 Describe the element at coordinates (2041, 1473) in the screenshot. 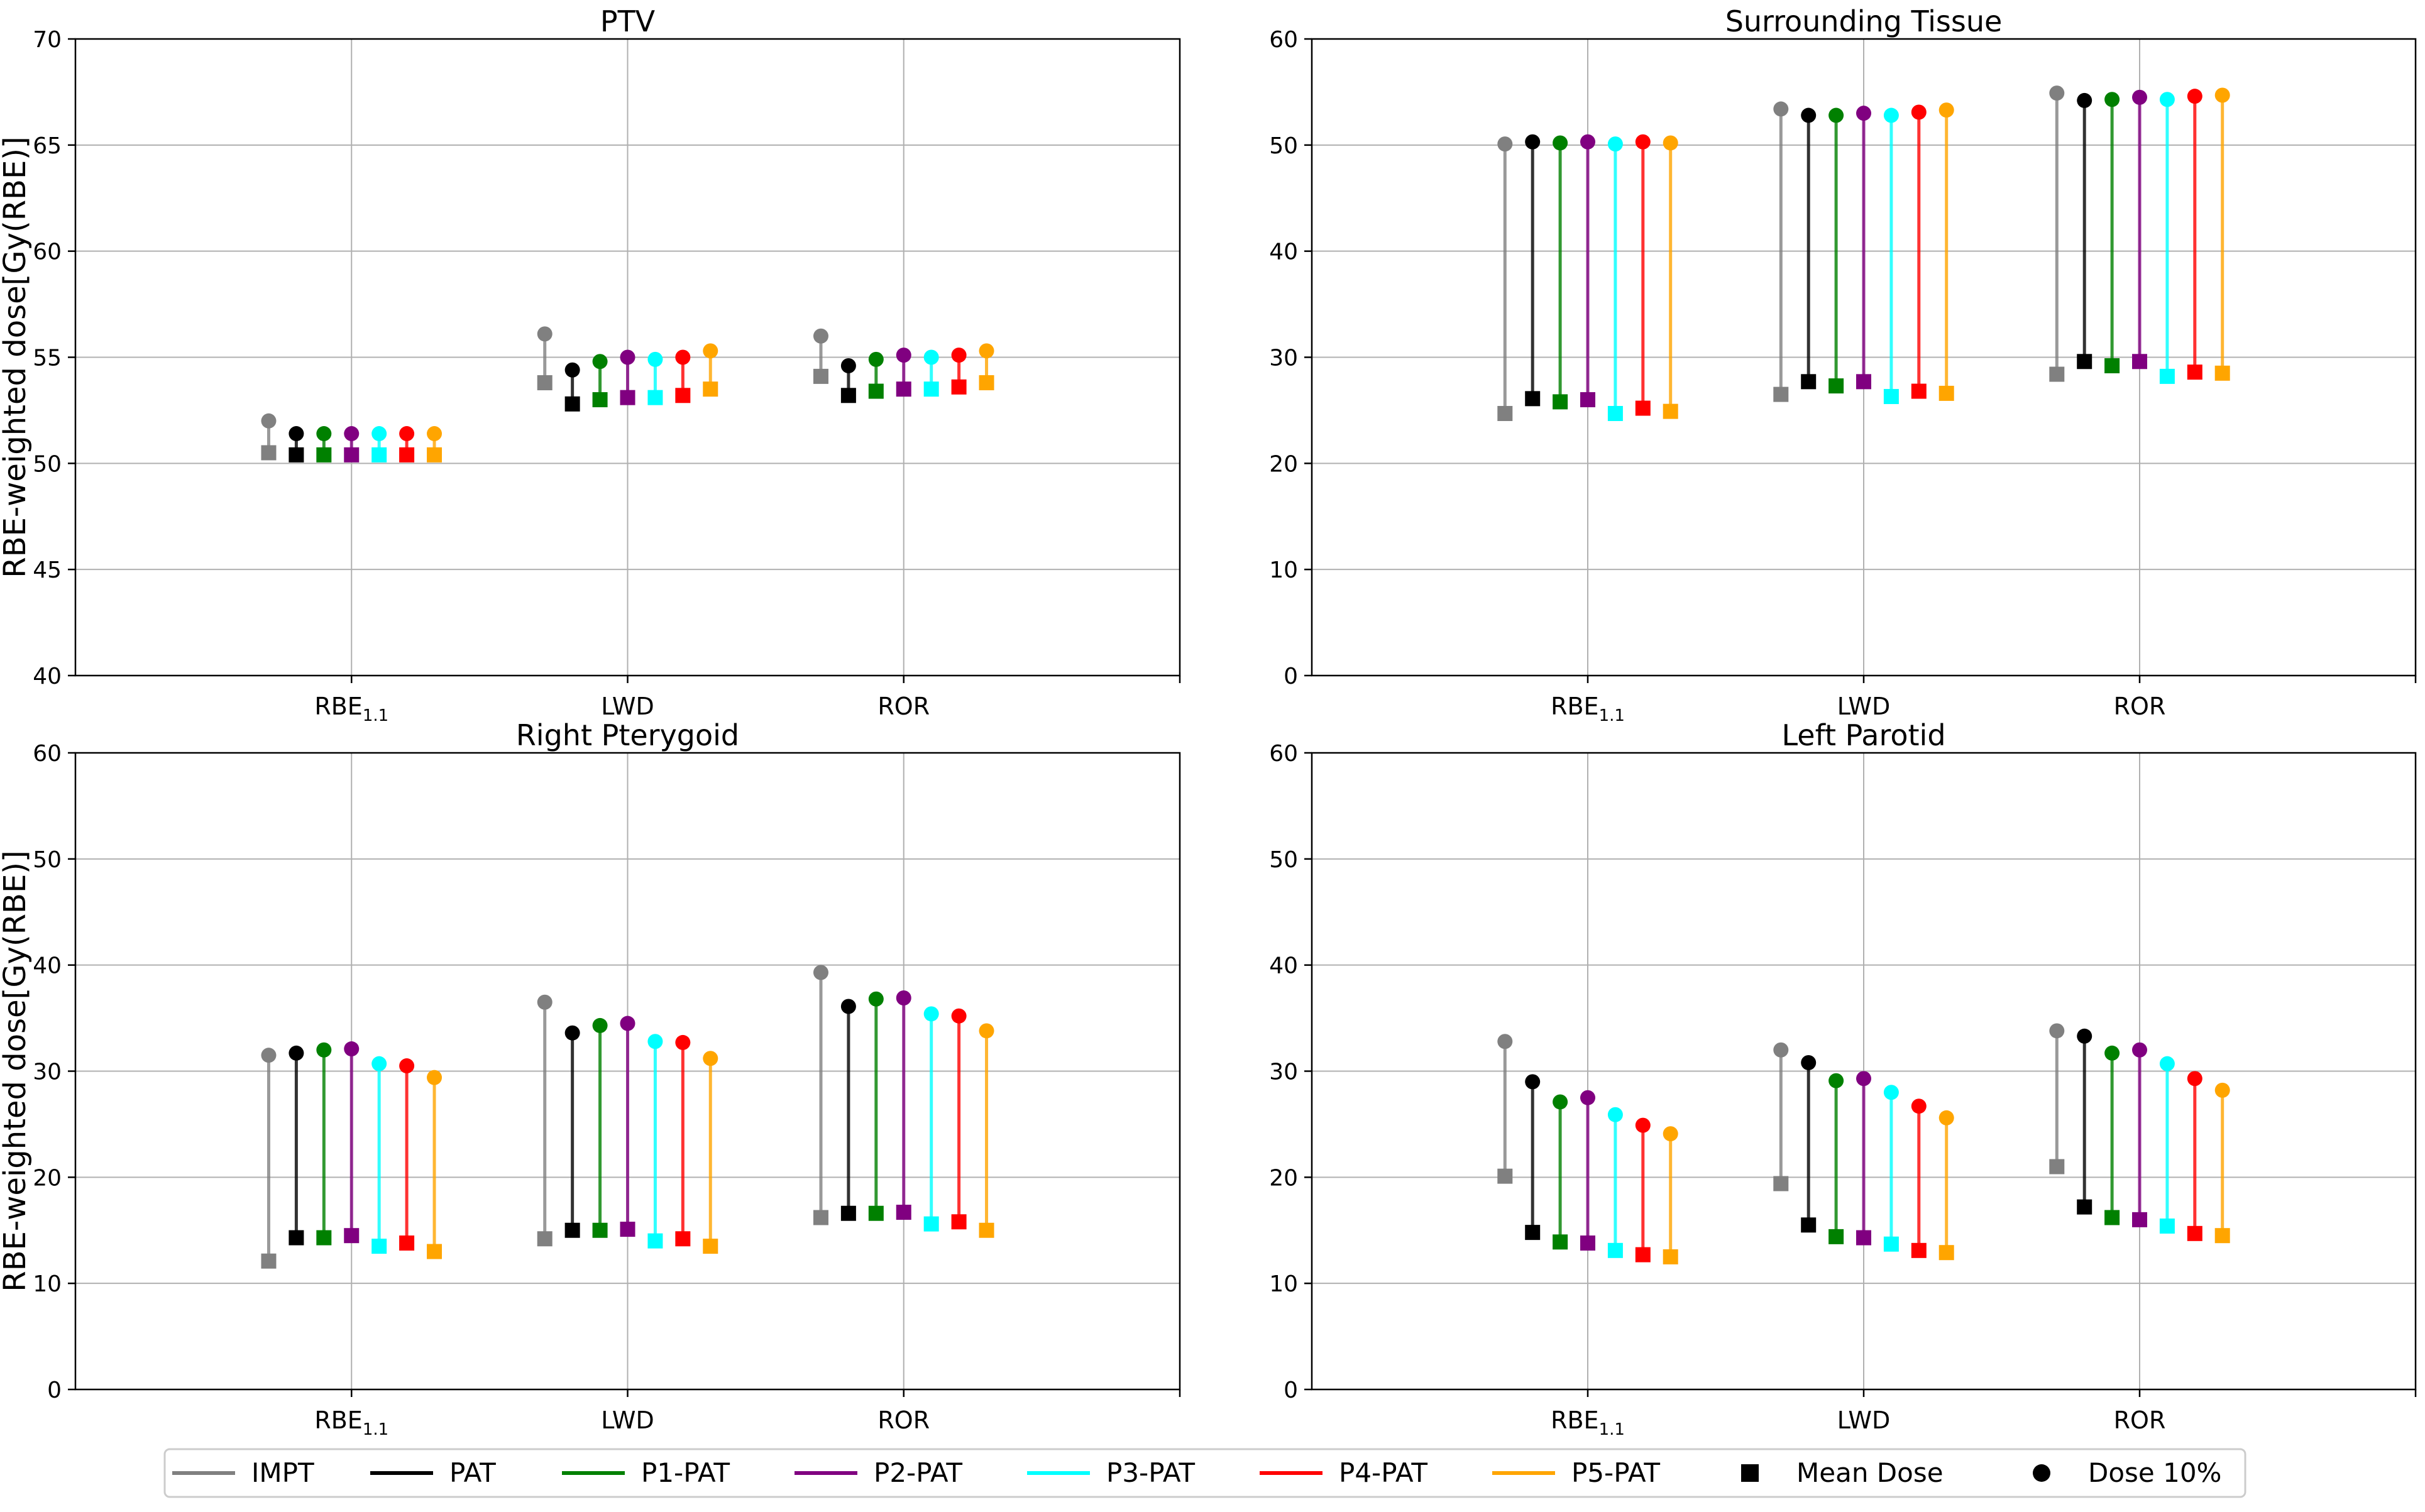

I see `legend-d10-marker` at that location.